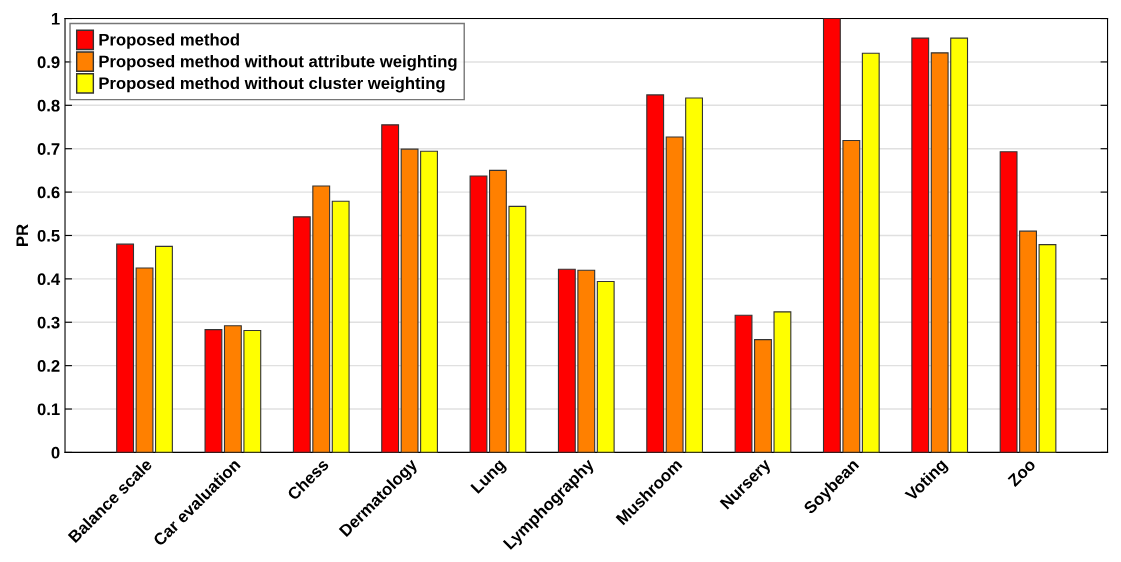  I want to click on y-tick-label: 0.9, so click(48, 62).